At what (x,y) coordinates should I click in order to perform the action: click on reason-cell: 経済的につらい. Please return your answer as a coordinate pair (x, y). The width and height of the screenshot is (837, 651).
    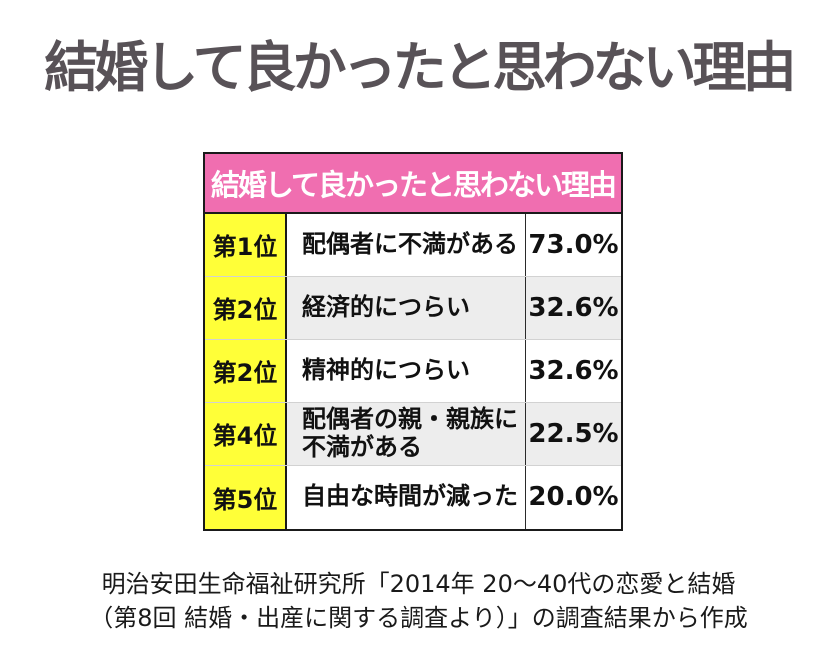
    Looking at the image, I should click on (406, 307).